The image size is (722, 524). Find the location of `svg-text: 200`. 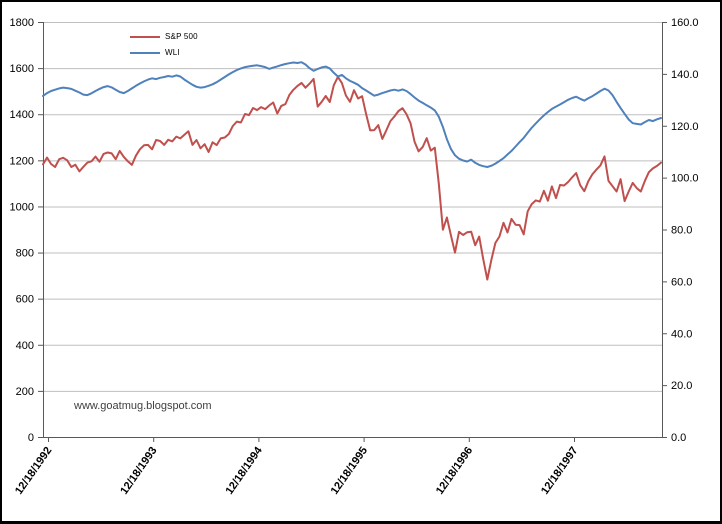

svg-text: 200 is located at coordinates (25, 392).